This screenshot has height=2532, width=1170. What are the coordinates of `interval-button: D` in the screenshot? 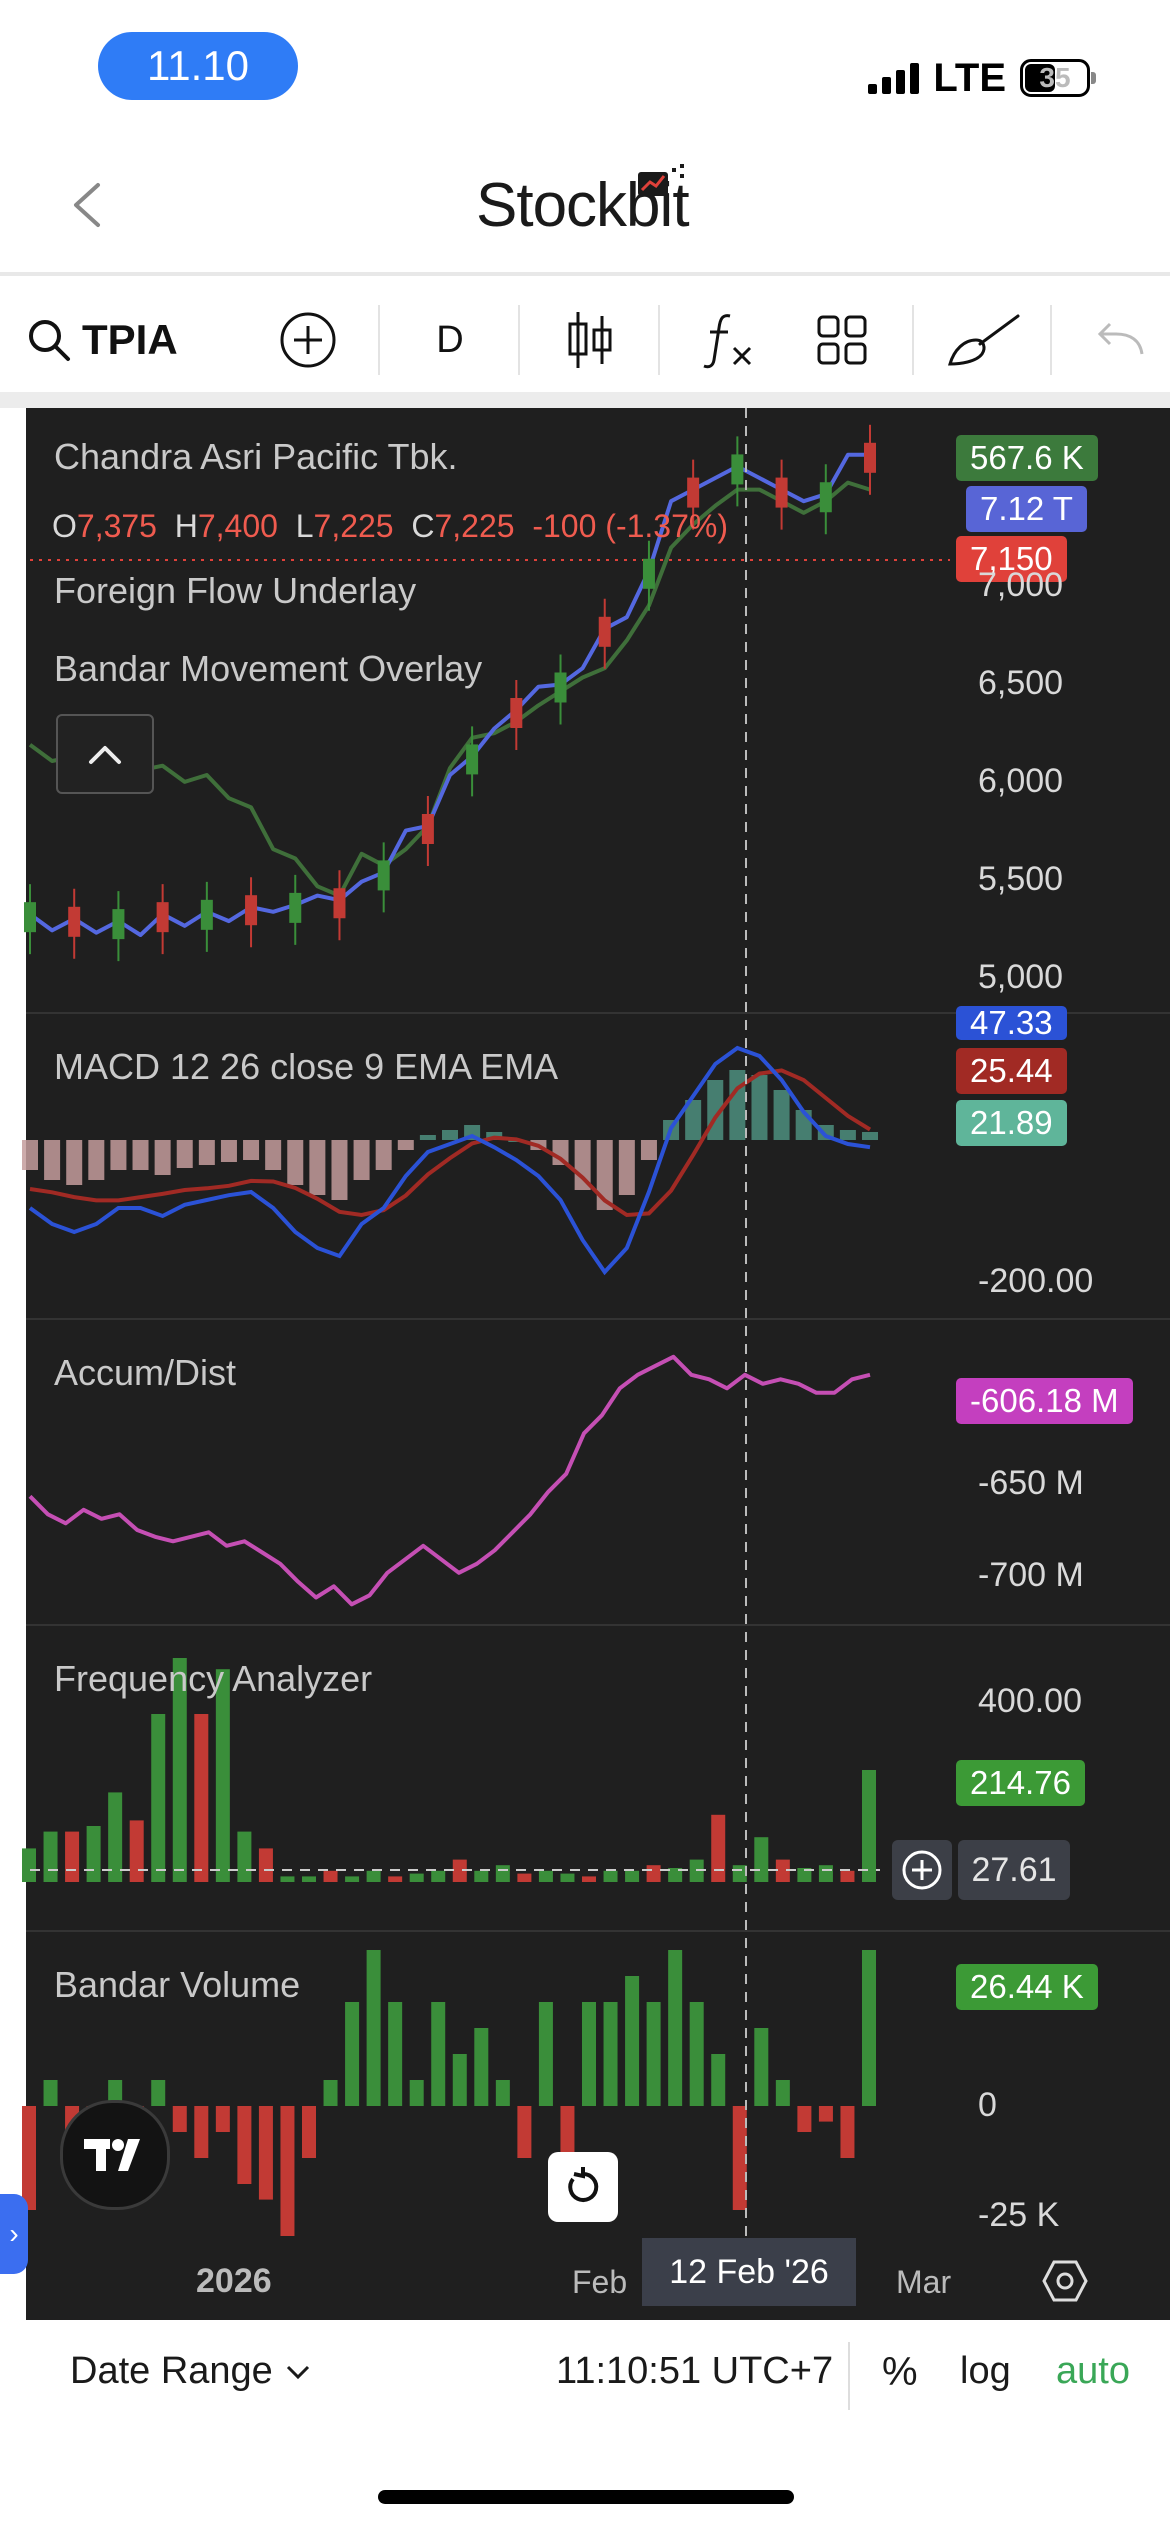 It's located at (450, 339).